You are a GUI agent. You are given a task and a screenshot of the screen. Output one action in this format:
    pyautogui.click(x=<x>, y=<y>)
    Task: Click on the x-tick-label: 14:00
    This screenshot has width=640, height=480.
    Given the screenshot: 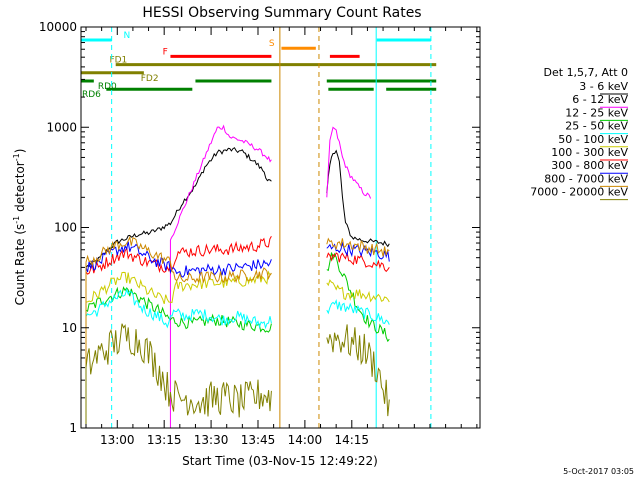 What is the action you would take?
    pyautogui.click(x=305, y=440)
    